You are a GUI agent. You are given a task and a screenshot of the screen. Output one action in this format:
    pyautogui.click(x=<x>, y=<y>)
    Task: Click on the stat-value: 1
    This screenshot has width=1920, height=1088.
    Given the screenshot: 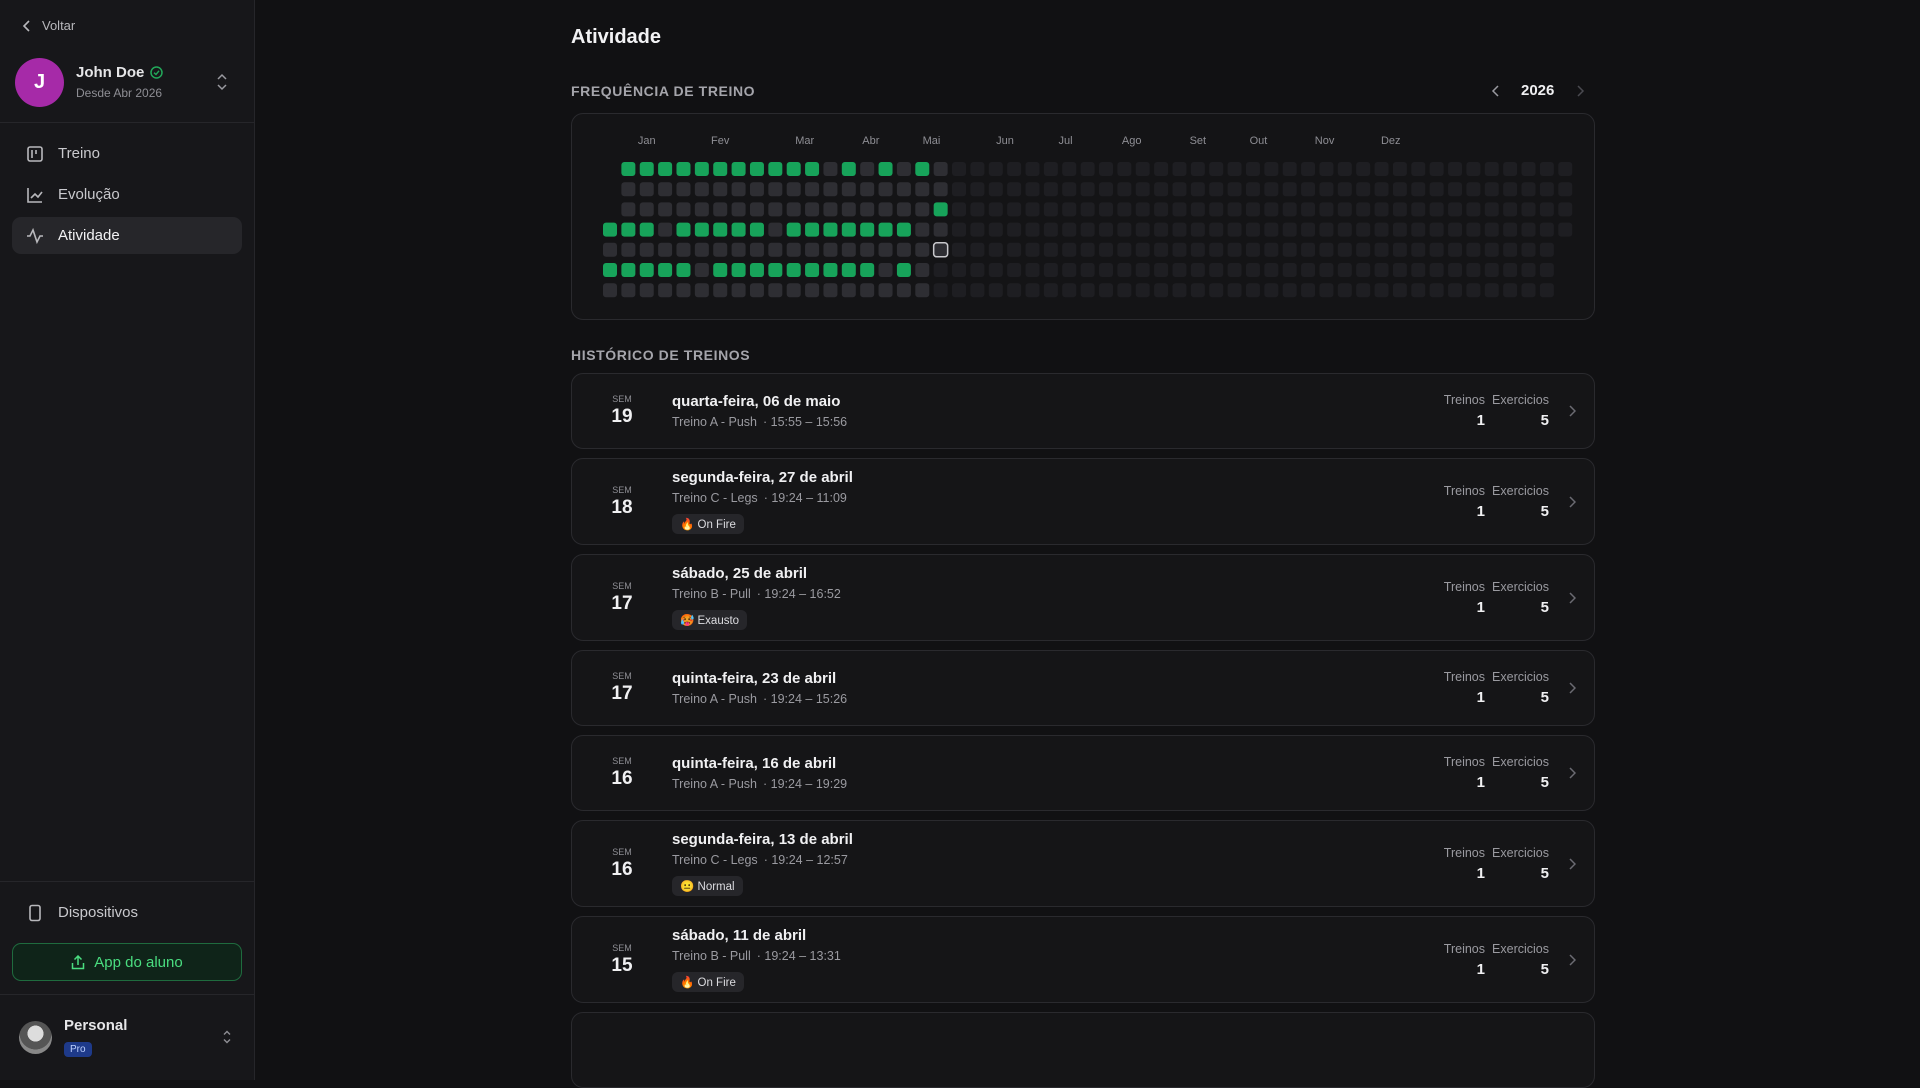 What is the action you would take?
    pyautogui.click(x=1480, y=697)
    